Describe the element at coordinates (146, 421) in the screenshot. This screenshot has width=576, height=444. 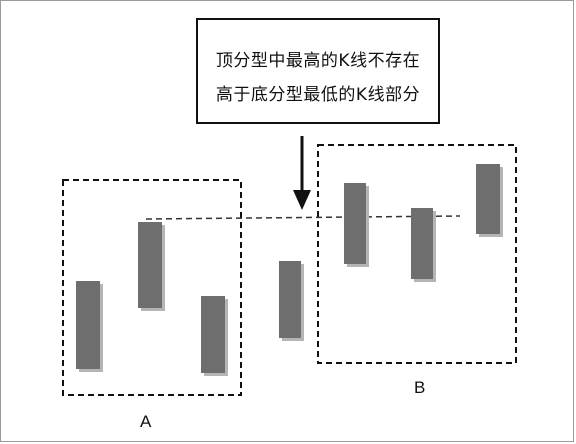
I see `region-a-label: A` at that location.